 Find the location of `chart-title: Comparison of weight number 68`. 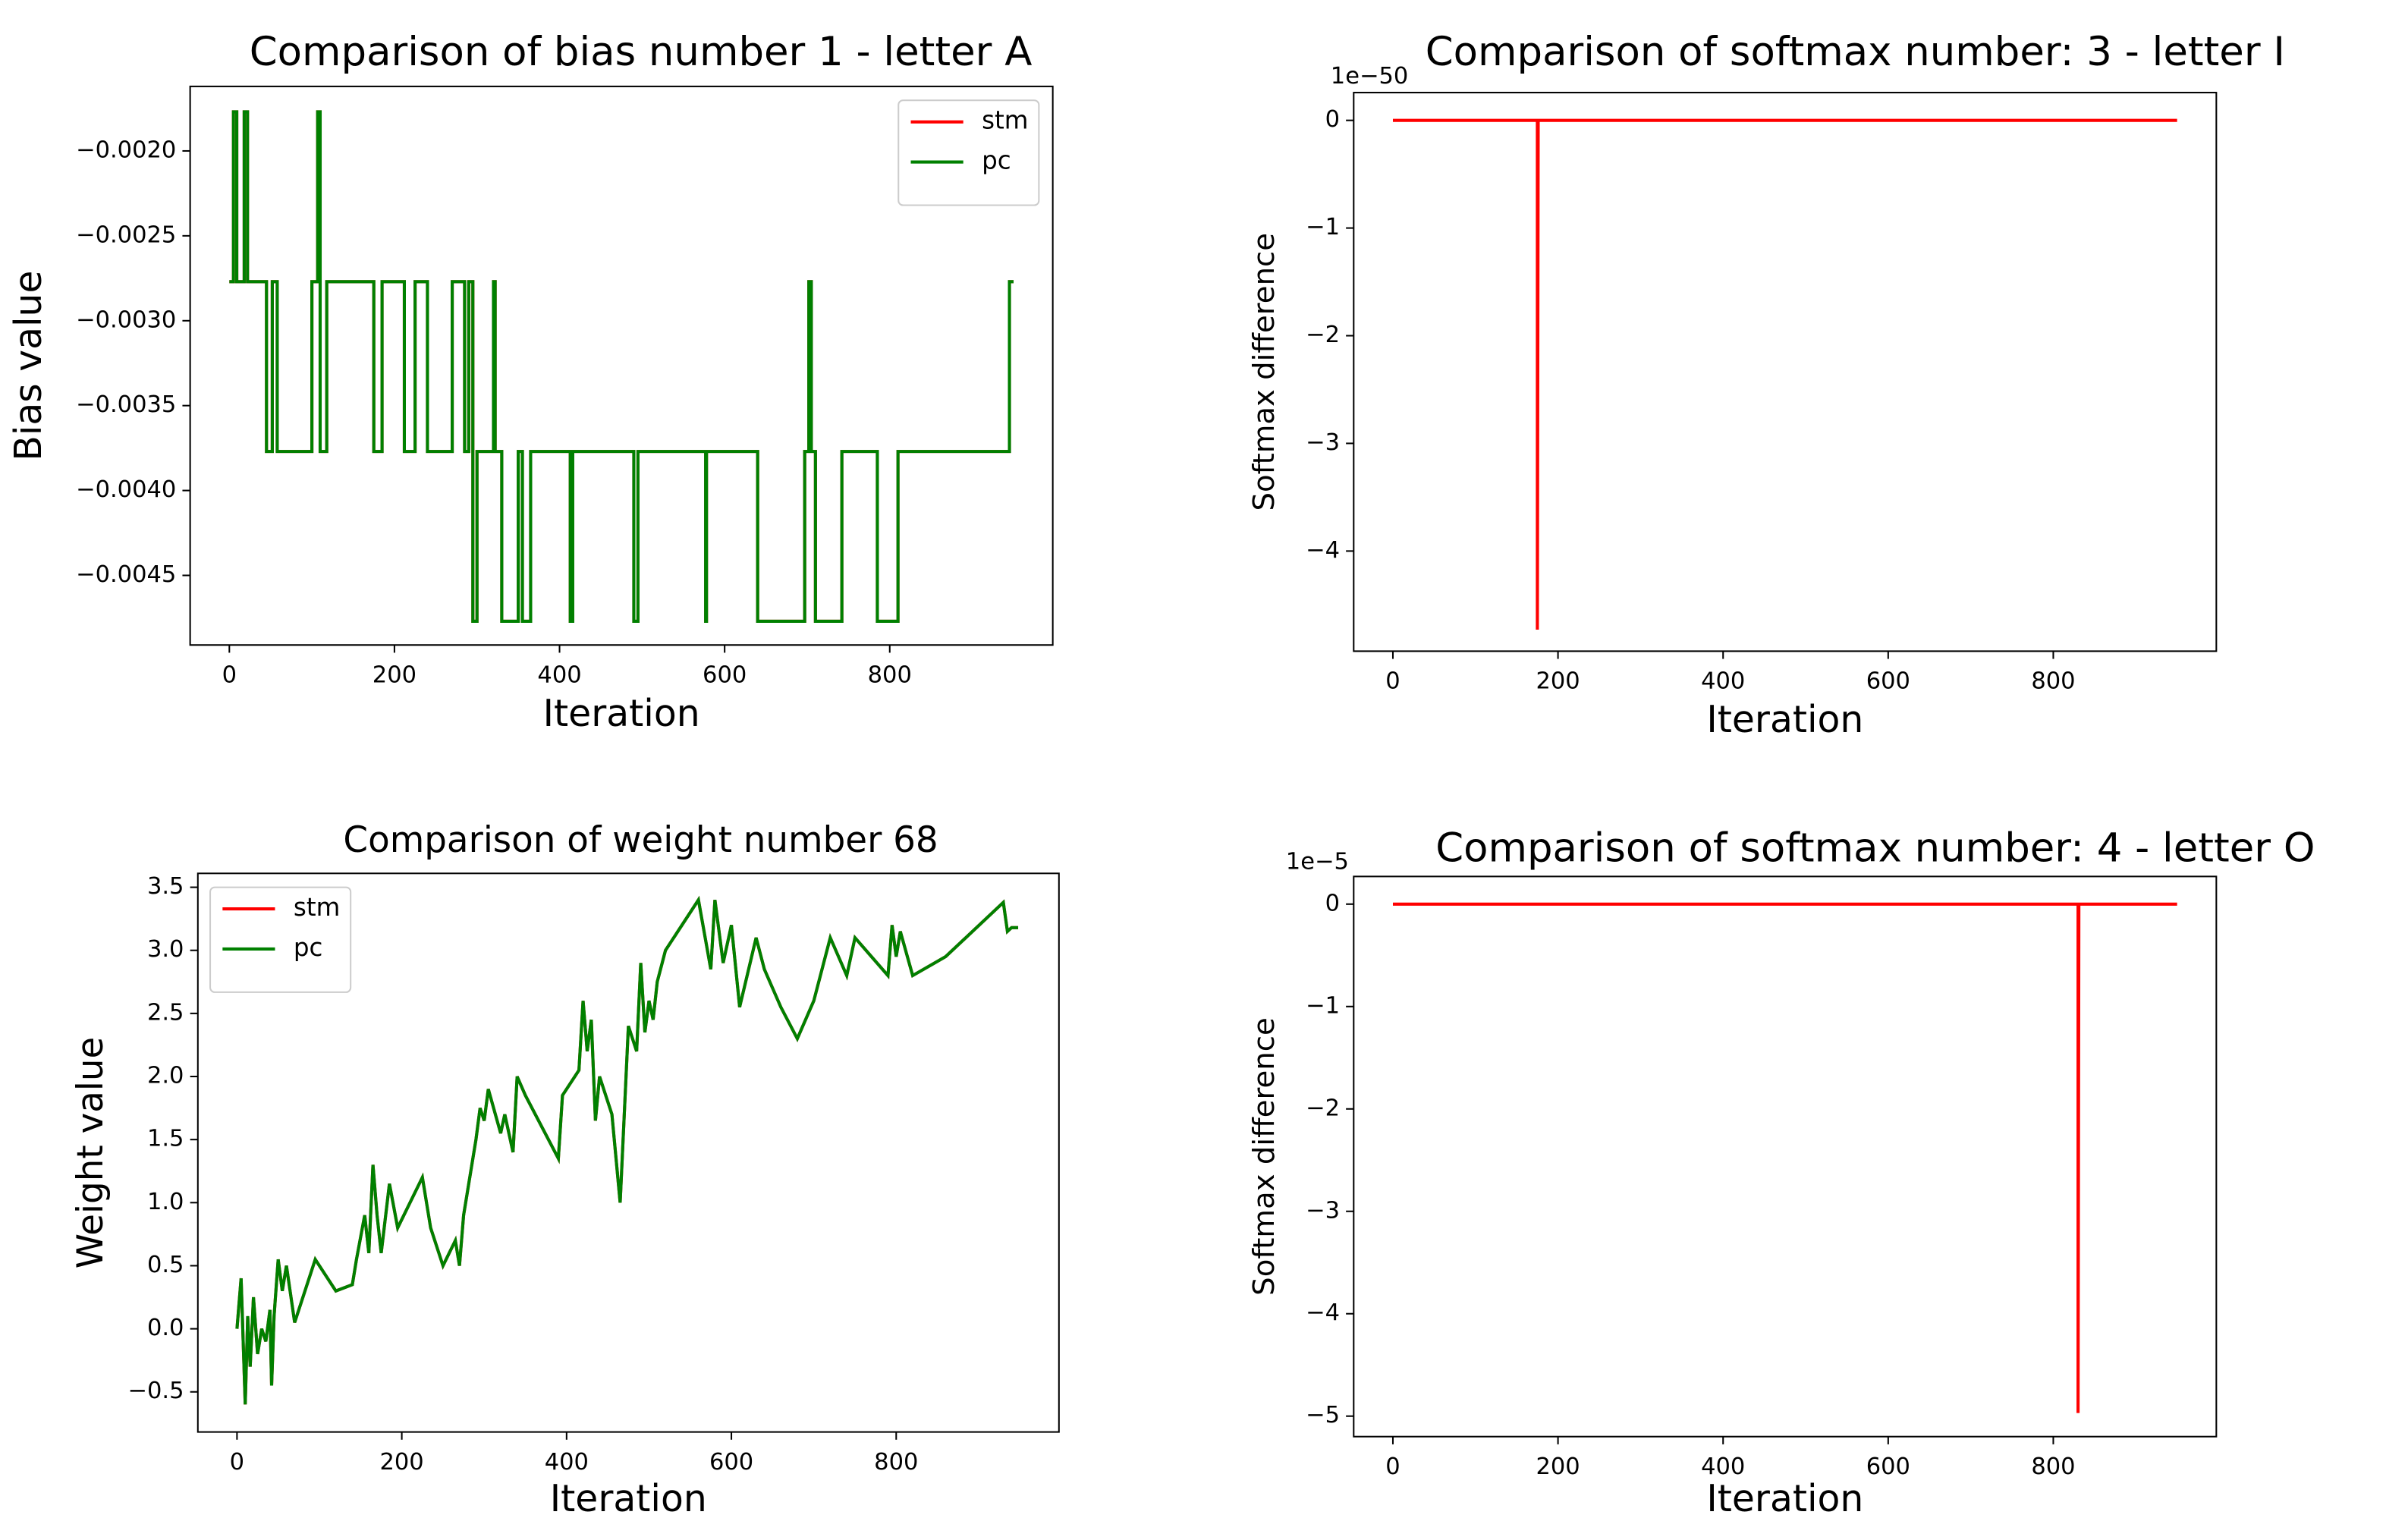

chart-title: Comparison of weight number 68 is located at coordinates (640, 840).